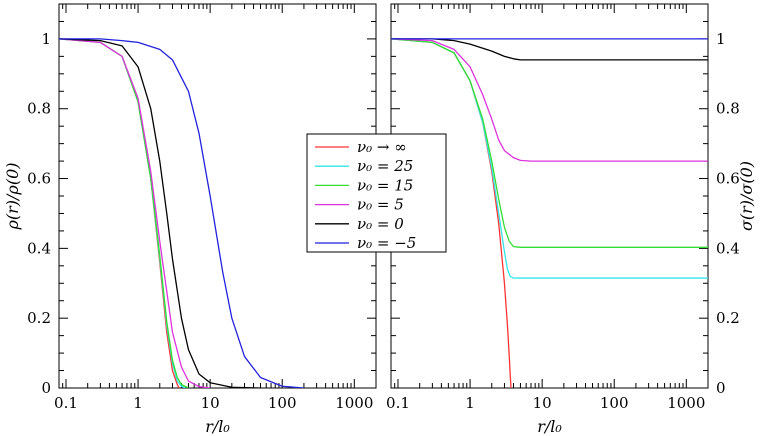 The width and height of the screenshot is (763, 436). Describe the element at coordinates (385, 166) in the screenshot. I see `legend-entry: ν₀ = 25` at that location.